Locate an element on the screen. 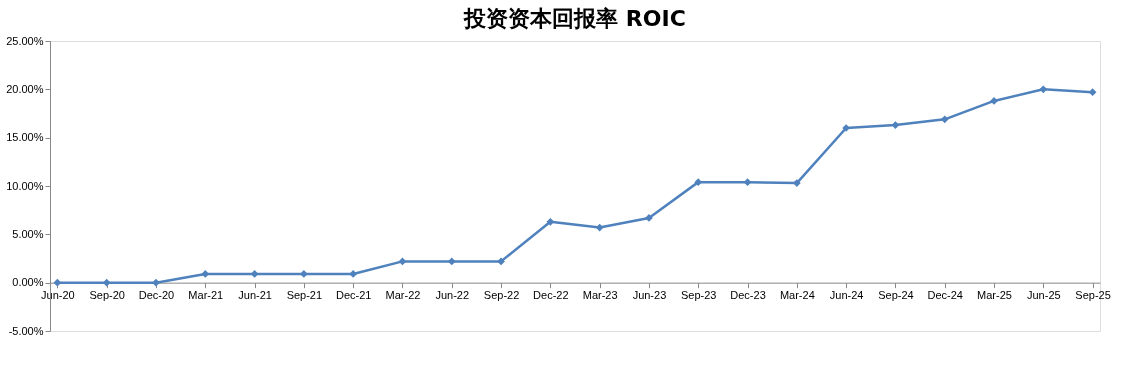 The image size is (1135, 385). x-tick-label: Jun-21 is located at coordinates (255, 295).